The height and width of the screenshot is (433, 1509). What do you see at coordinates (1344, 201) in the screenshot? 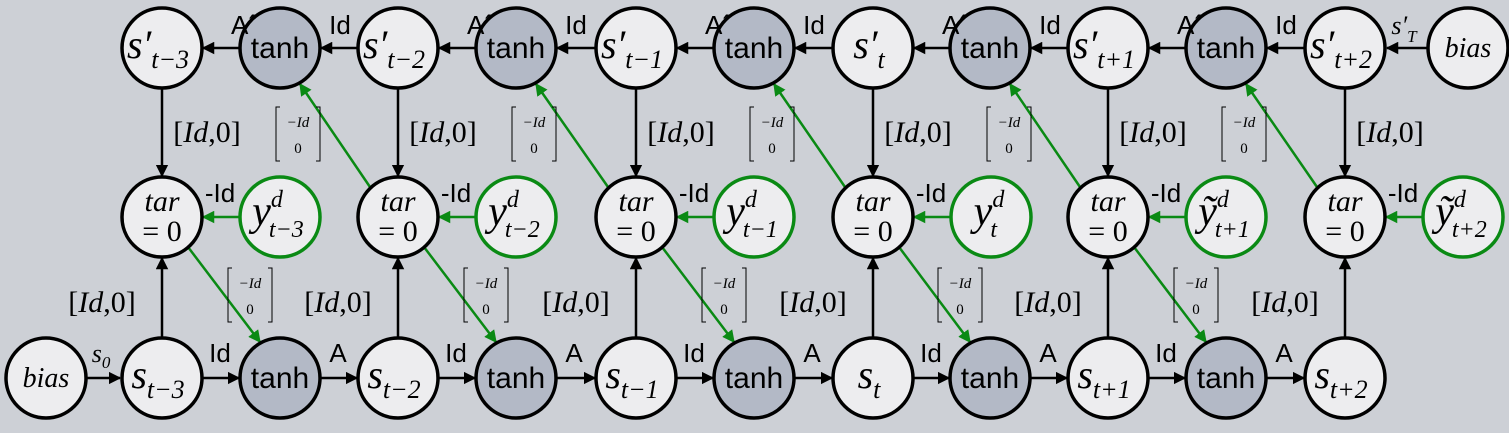
I see `target-node-5-tar: tar` at bounding box center [1344, 201].